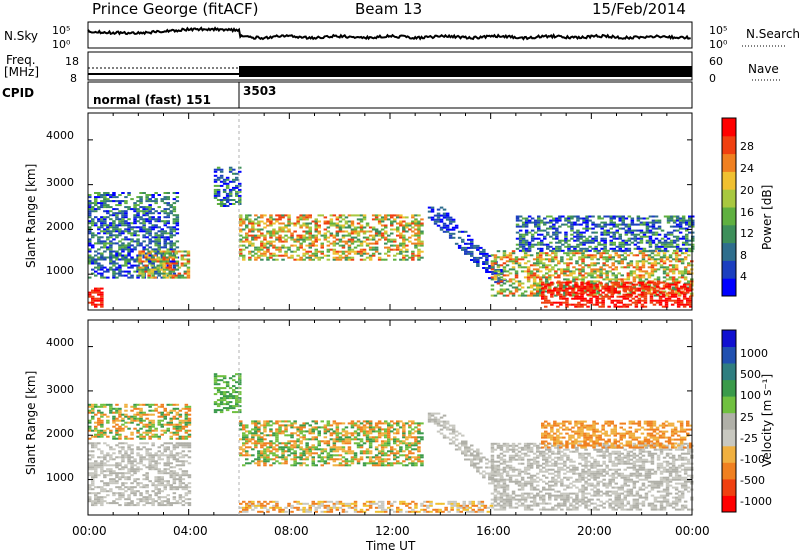 This screenshot has width=800, height=554. Describe the element at coordinates (747, 168) in the screenshot. I see `power-cbar-tick: 24` at that location.